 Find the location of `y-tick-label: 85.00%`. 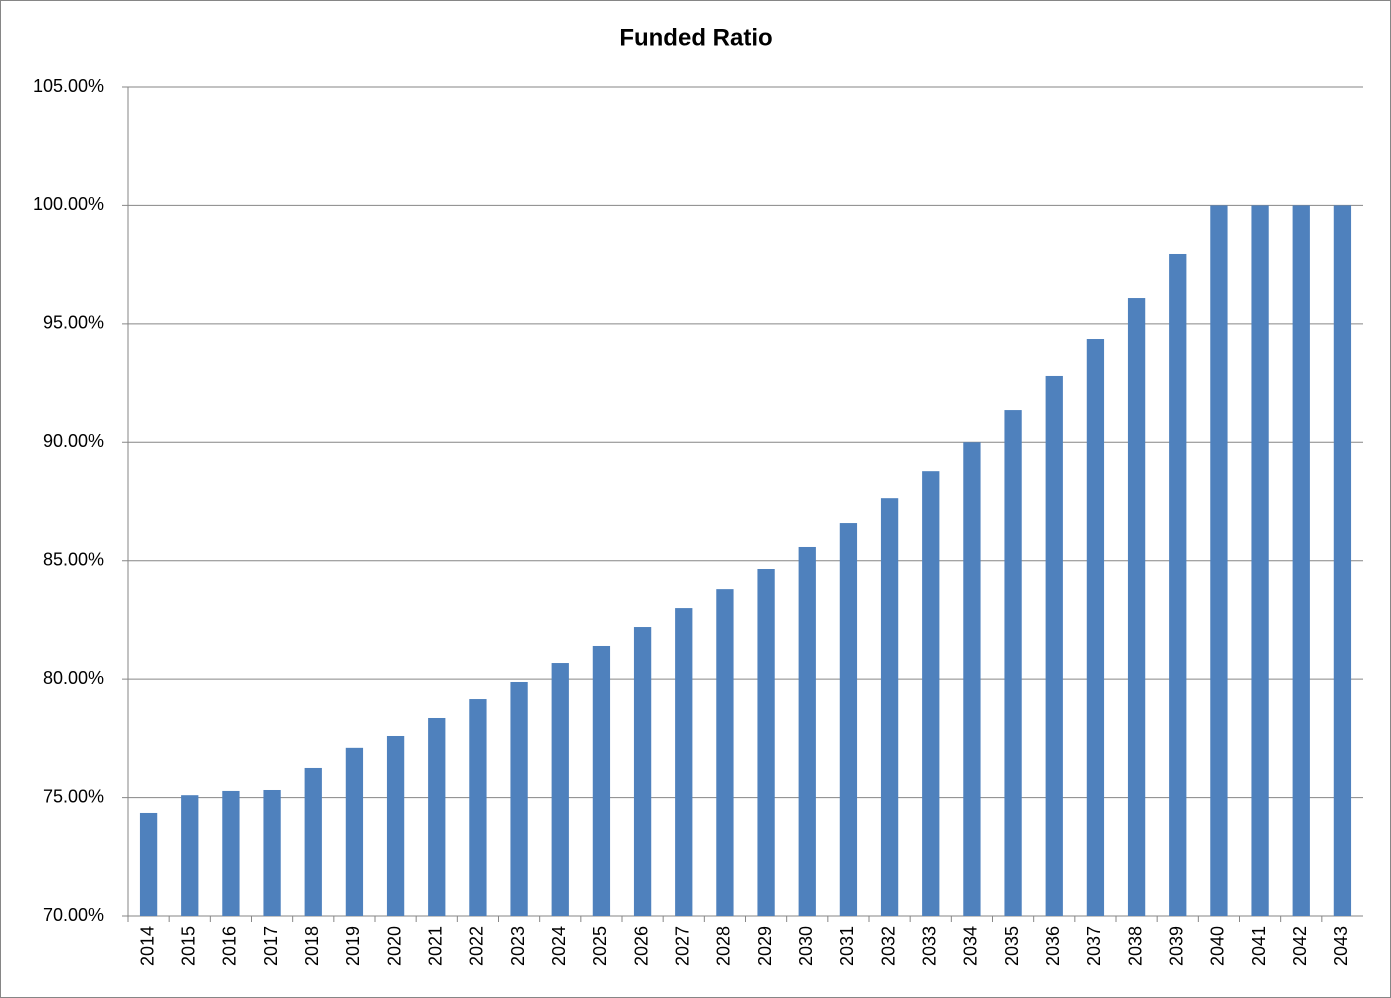

y-tick-label: 85.00% is located at coordinates (73, 559).